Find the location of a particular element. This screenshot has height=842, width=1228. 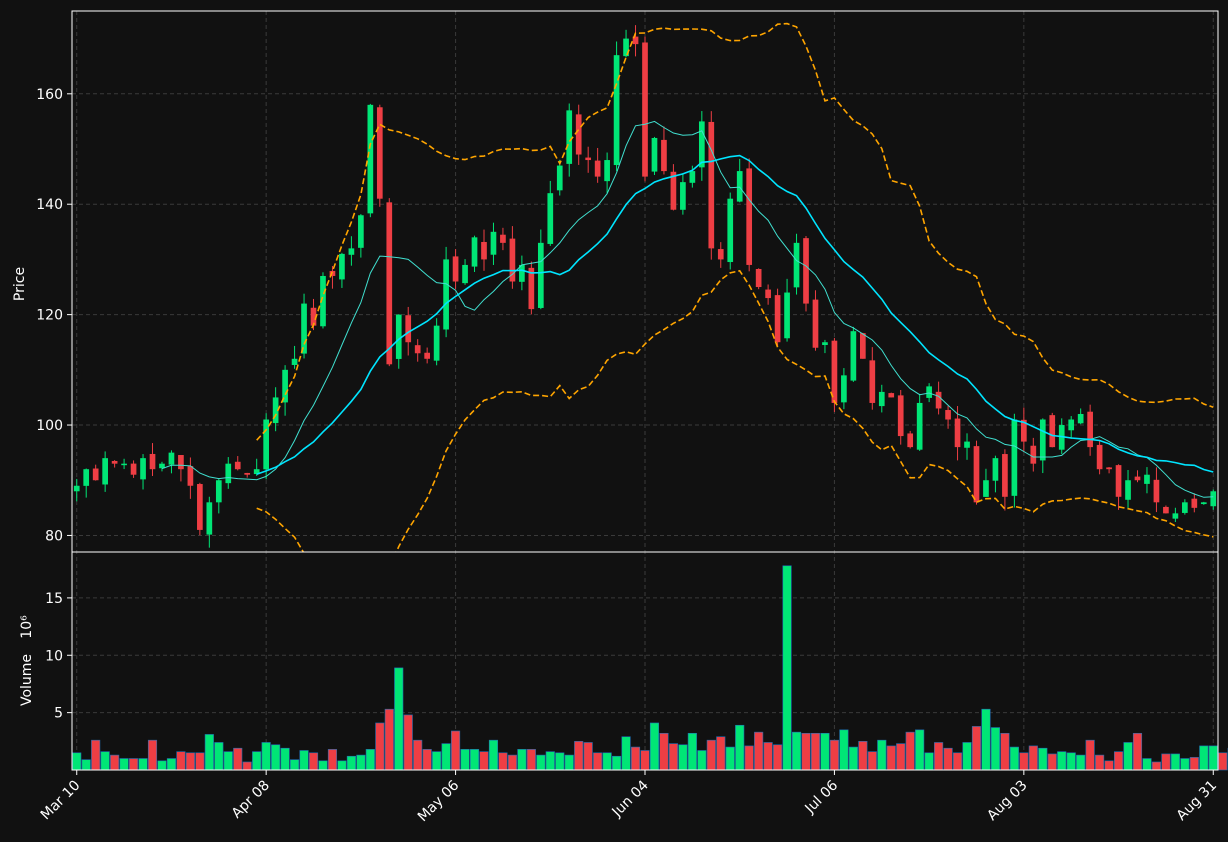

price-tick-label: 80 is located at coordinates (54, 536).